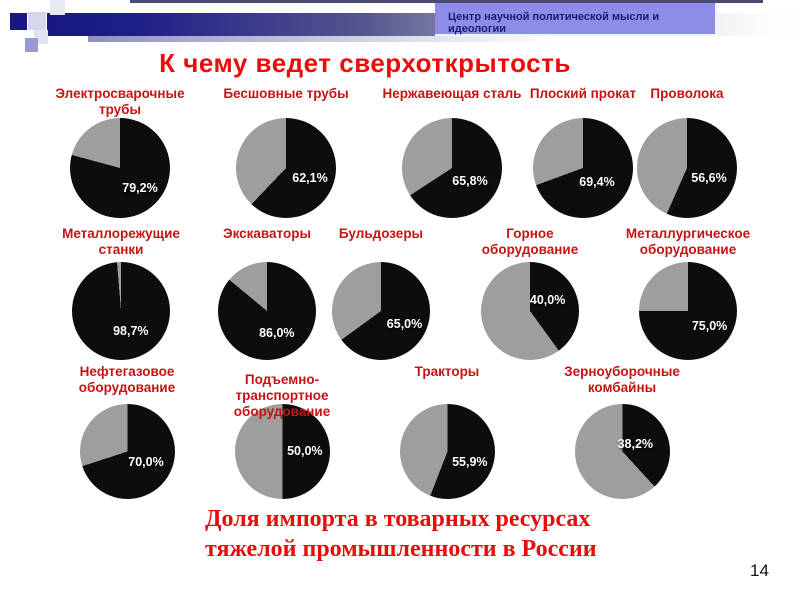  What do you see at coordinates (267, 311) in the screenshot?
I see `pie-graphic: 86,0%` at bounding box center [267, 311].